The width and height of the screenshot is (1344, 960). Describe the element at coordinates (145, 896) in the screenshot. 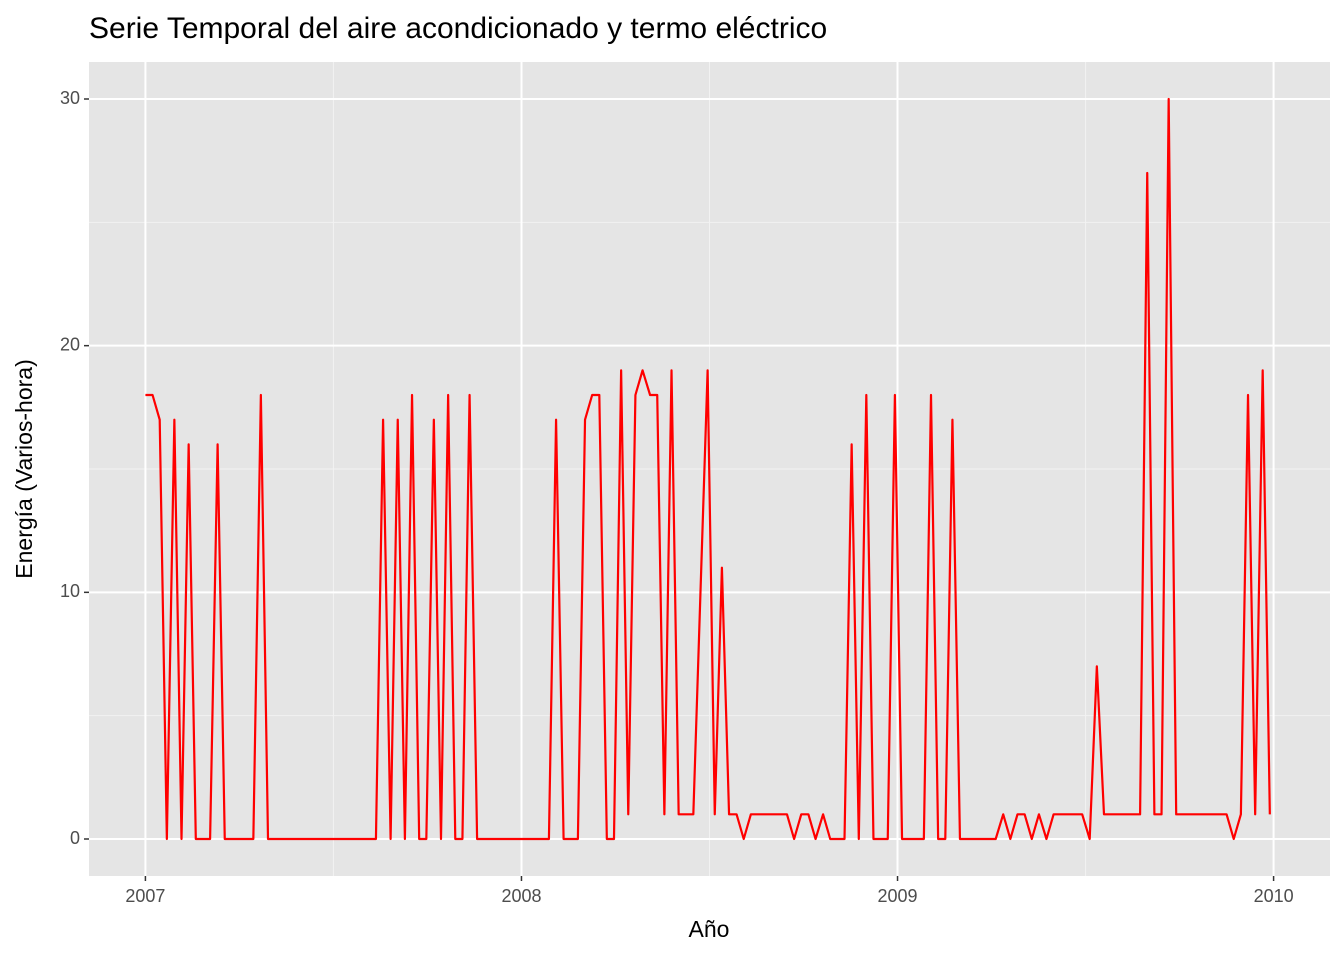

I see `x-tick-label: 2007` at that location.